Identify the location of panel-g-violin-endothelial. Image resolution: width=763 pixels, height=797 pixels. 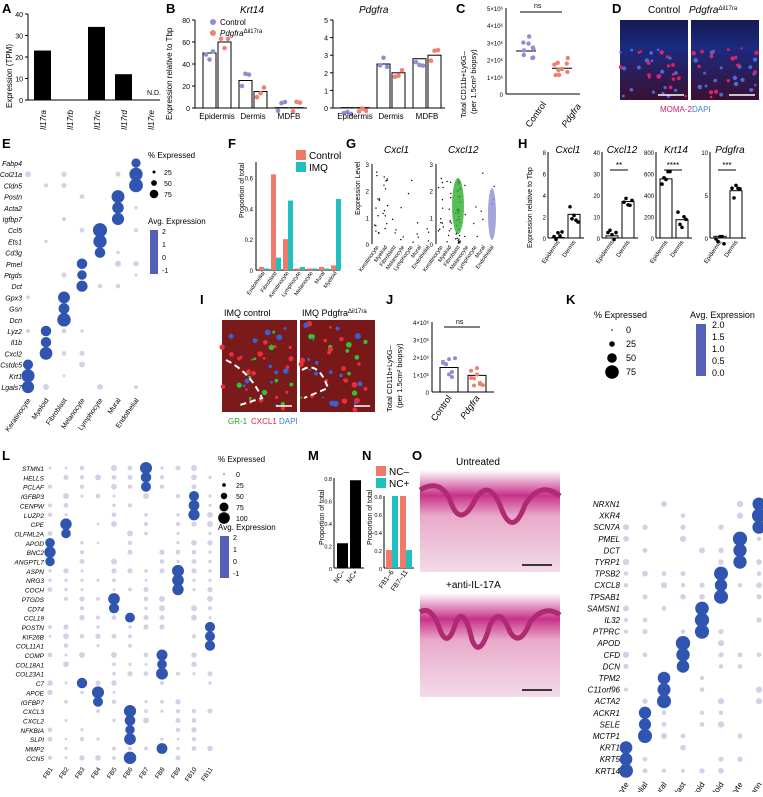
(492, 214).